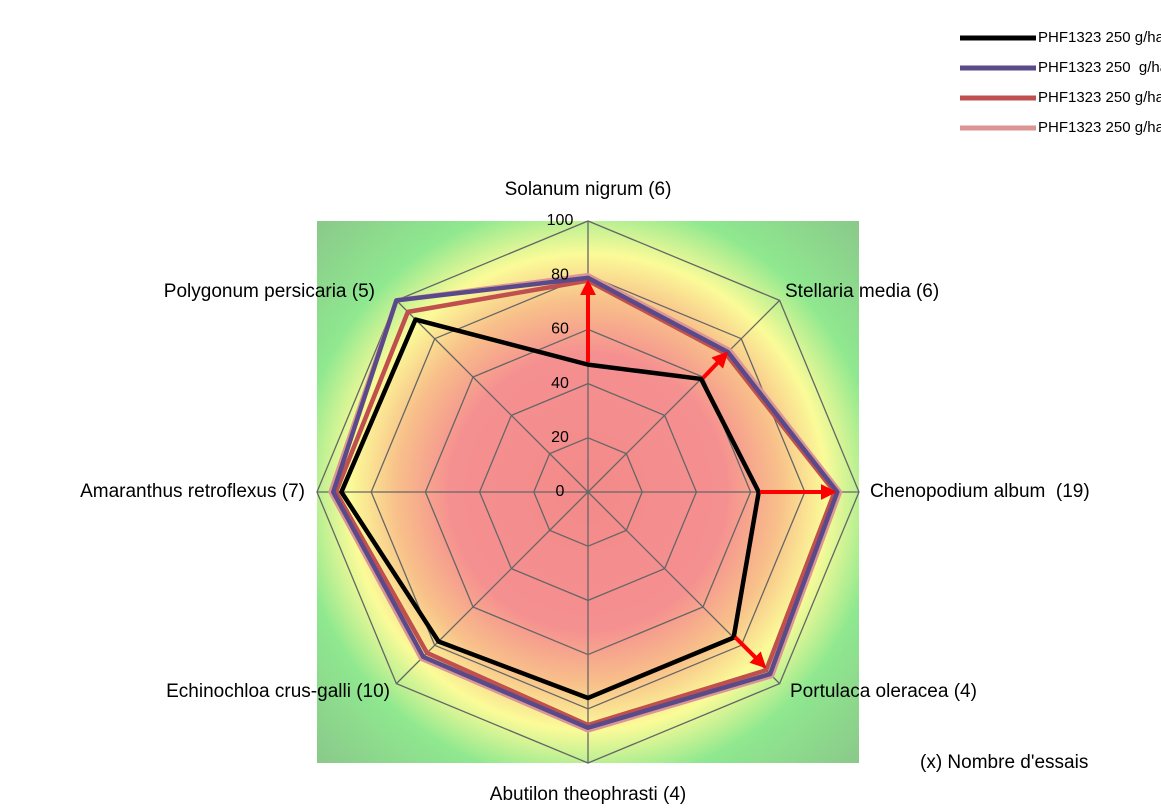  Describe the element at coordinates (269, 291) in the screenshot. I see `category-label: Polygonum persicaria (5)` at that location.